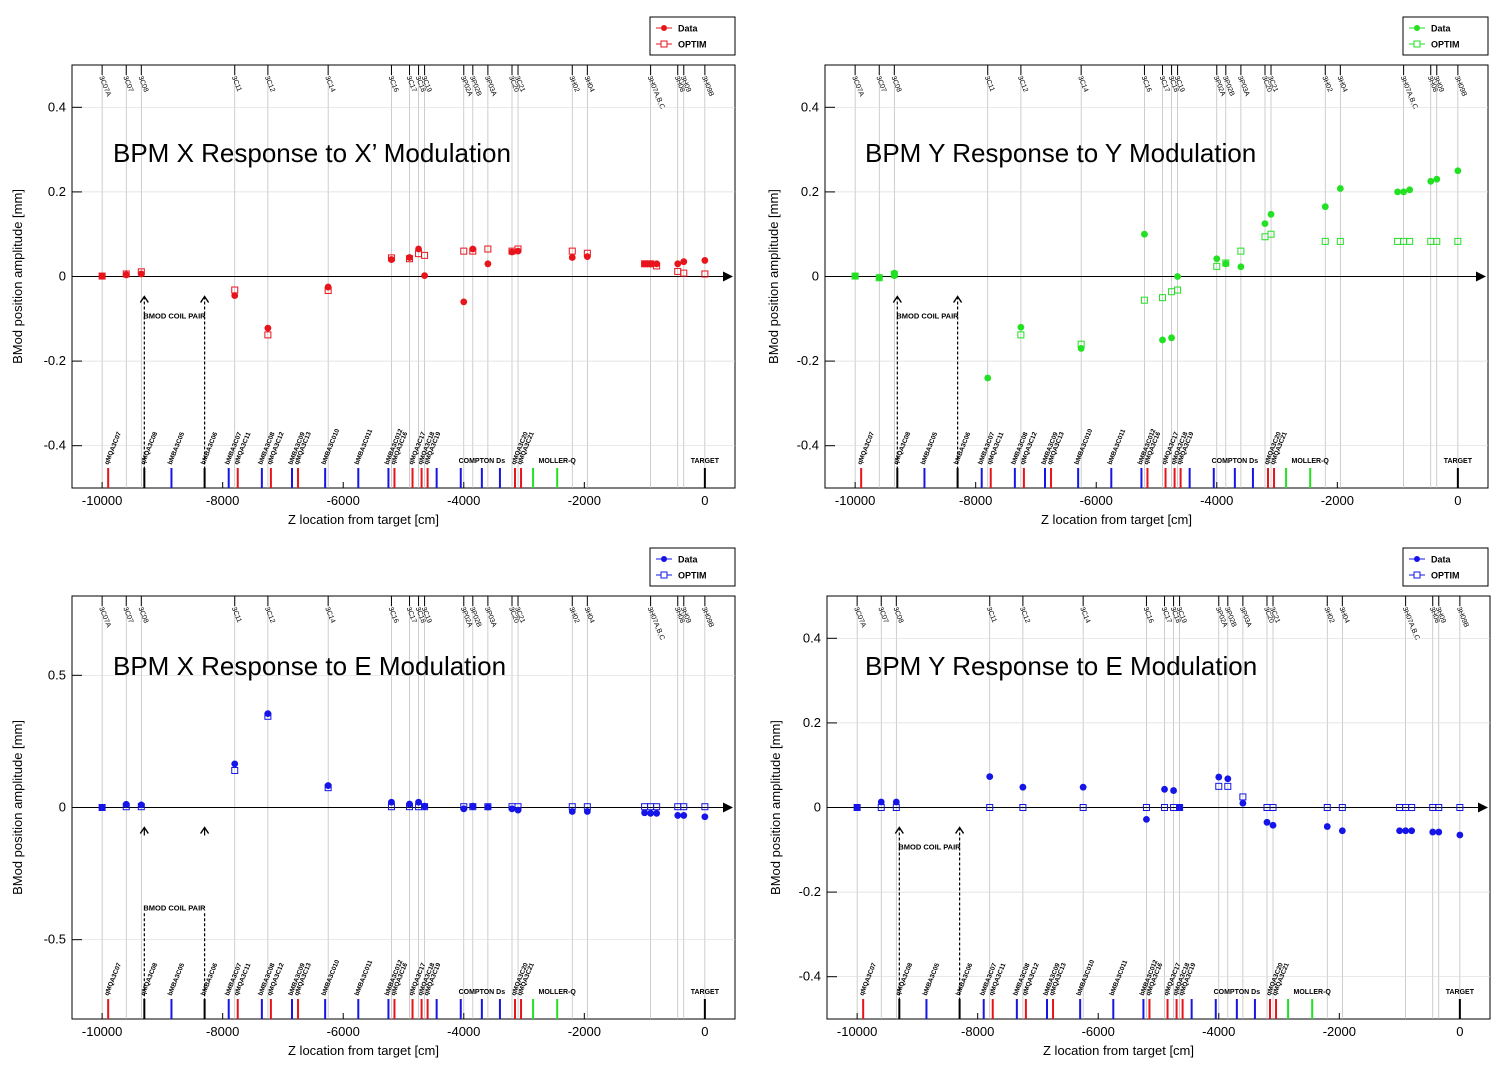 The height and width of the screenshot is (1078, 1500). What do you see at coordinates (102, 500) in the screenshot?
I see `x-tick-label: -10000` at bounding box center [102, 500].